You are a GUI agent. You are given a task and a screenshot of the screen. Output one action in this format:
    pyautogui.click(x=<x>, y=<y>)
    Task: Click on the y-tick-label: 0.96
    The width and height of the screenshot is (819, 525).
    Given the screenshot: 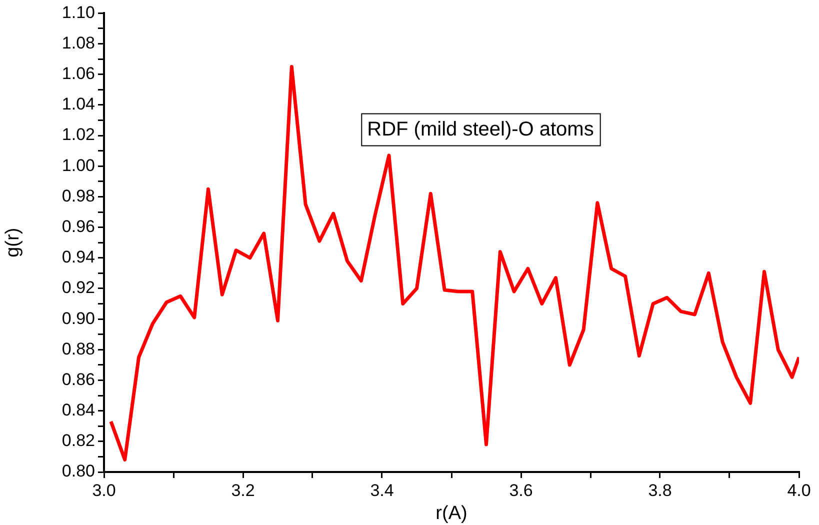 What is the action you would take?
    pyautogui.click(x=78, y=226)
    